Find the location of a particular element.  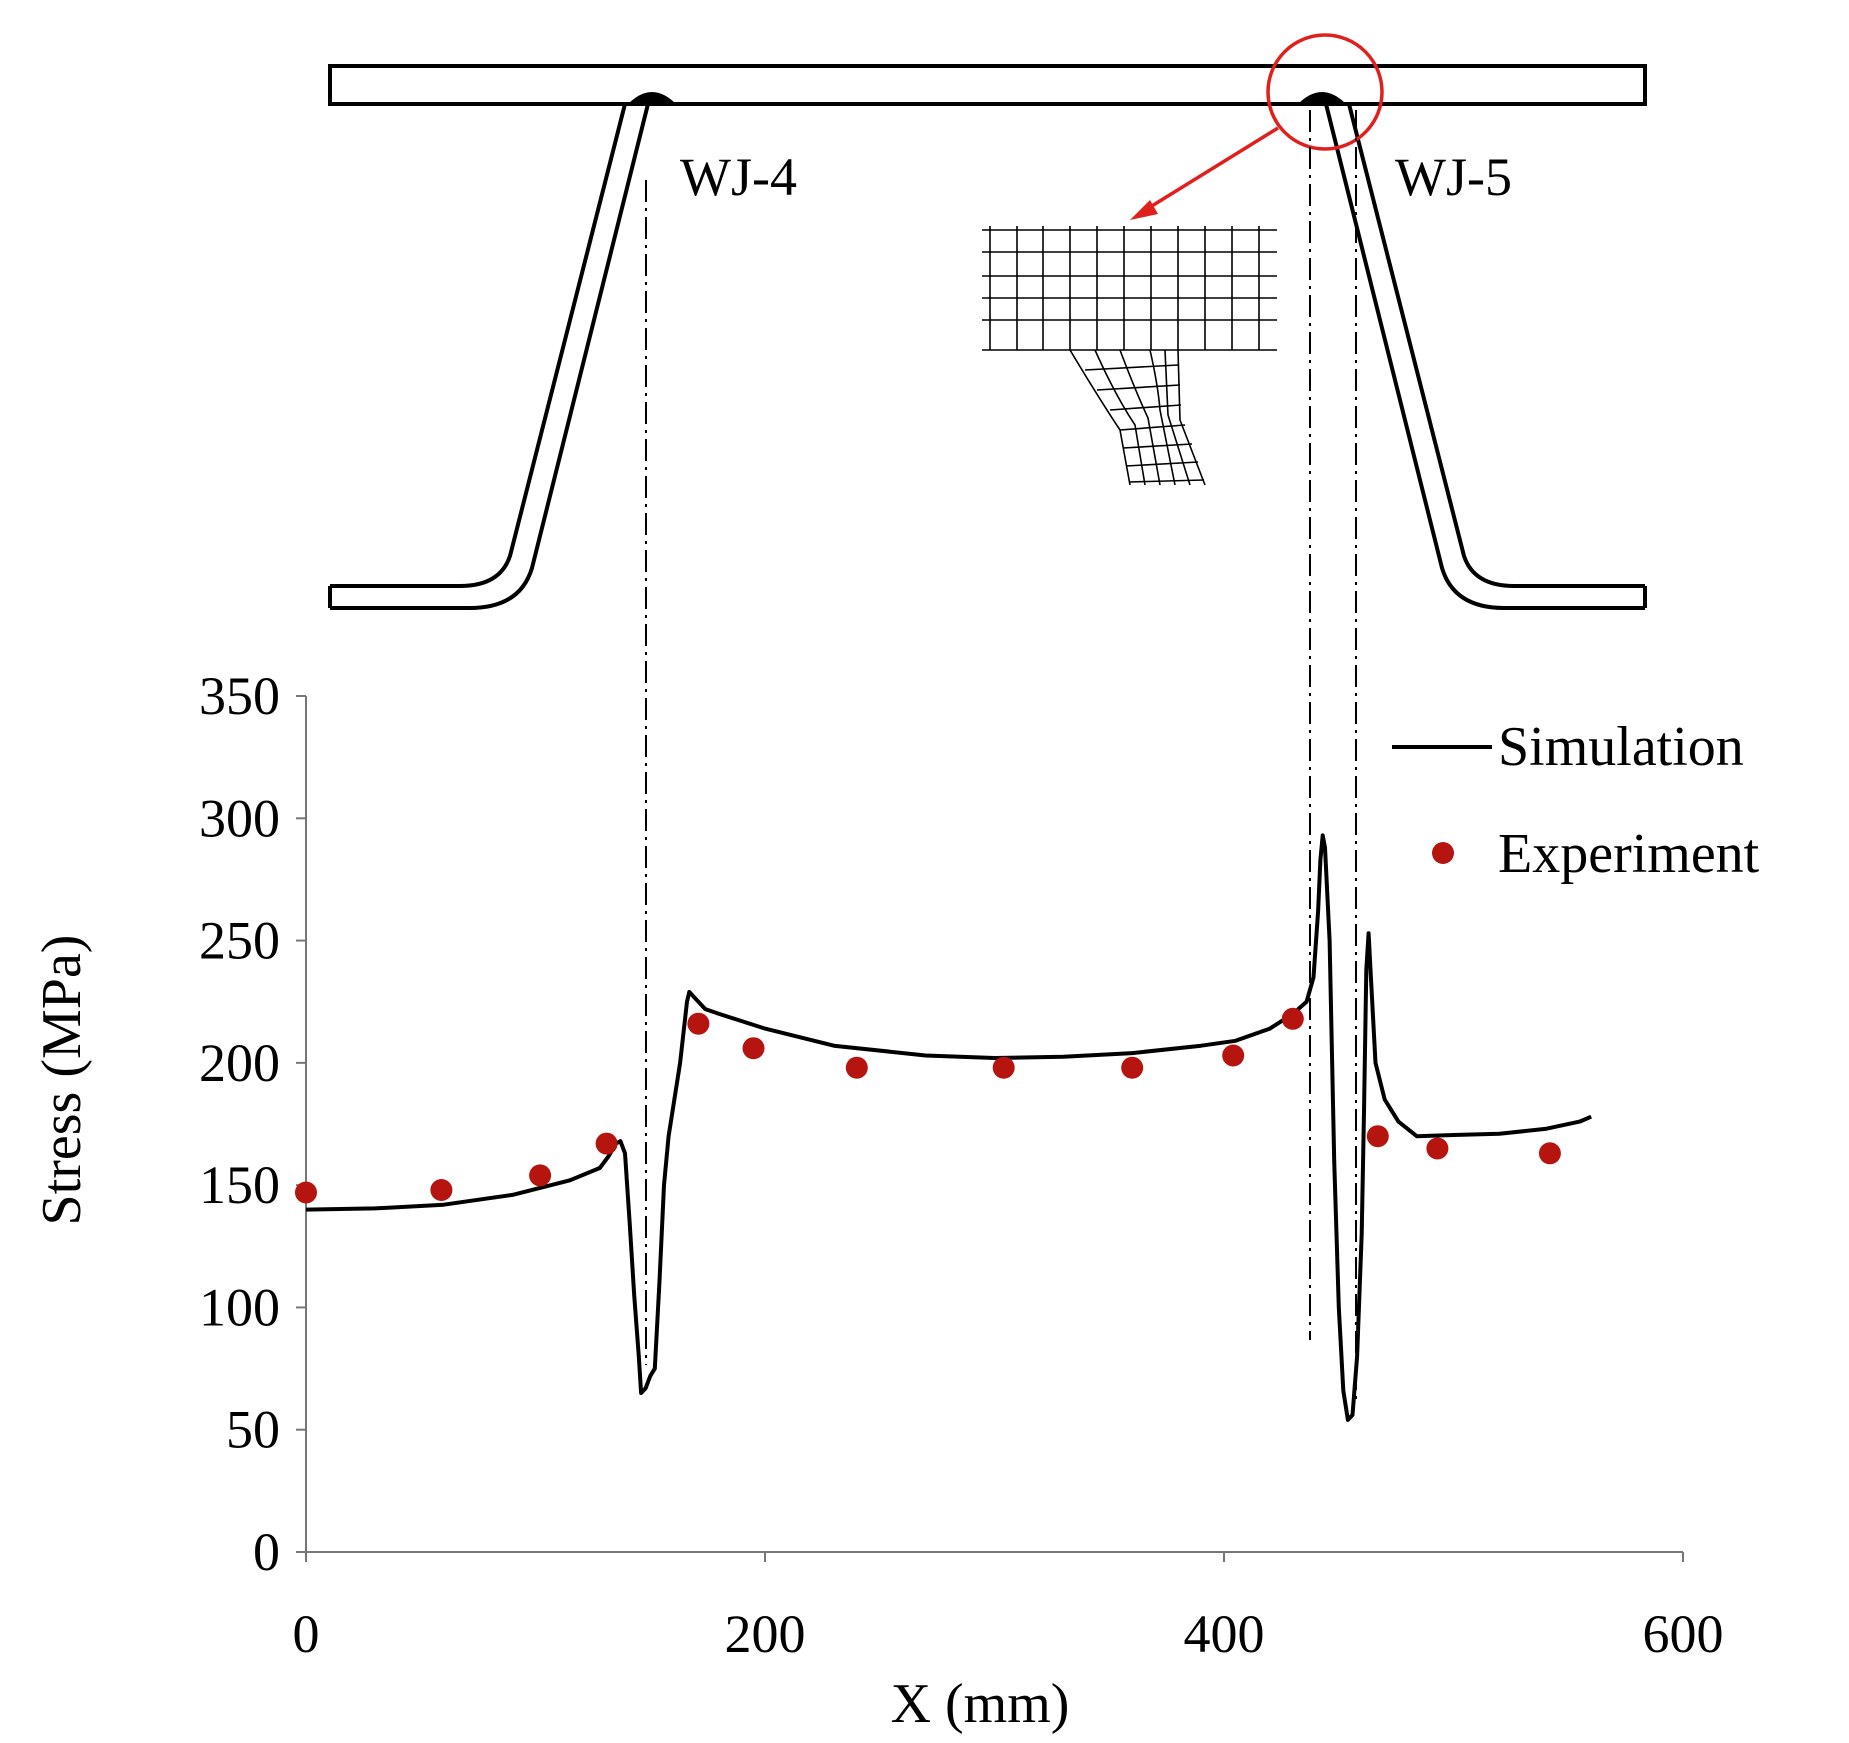

legend-experiment-label: Experiment is located at coordinates (1629, 854).